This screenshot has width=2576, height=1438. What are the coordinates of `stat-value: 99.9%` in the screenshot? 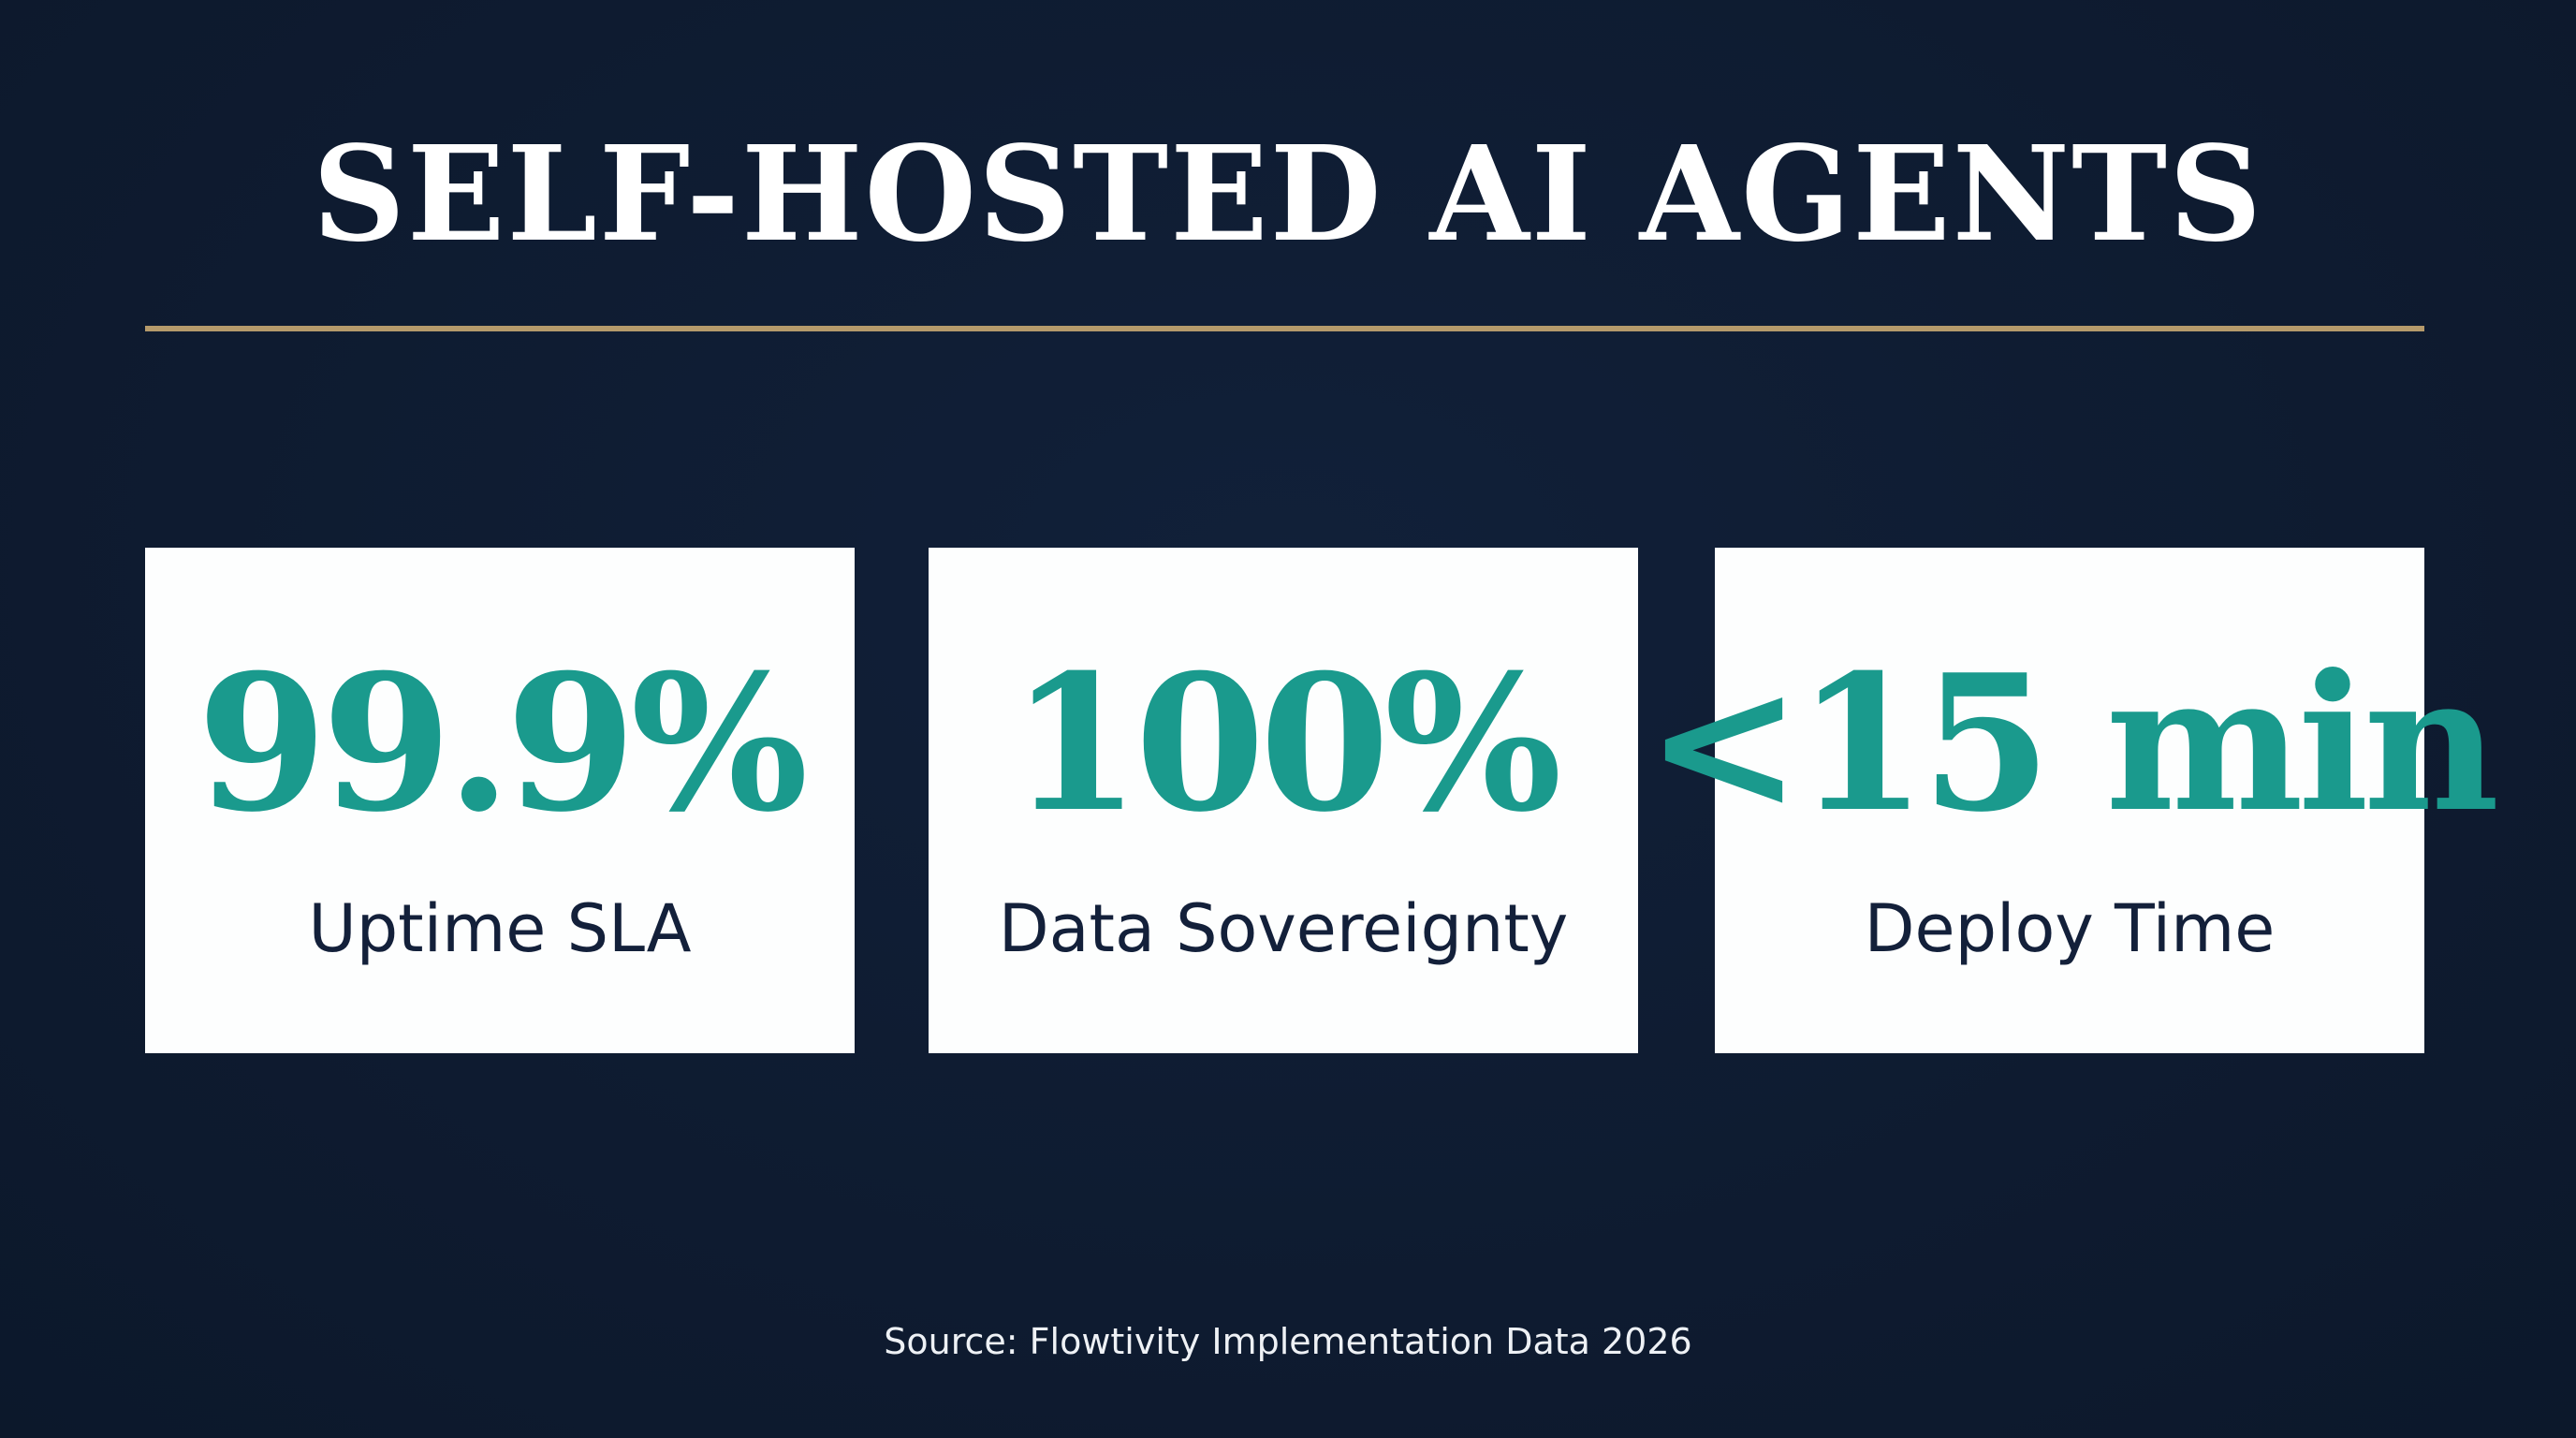 It's located at (502, 744).